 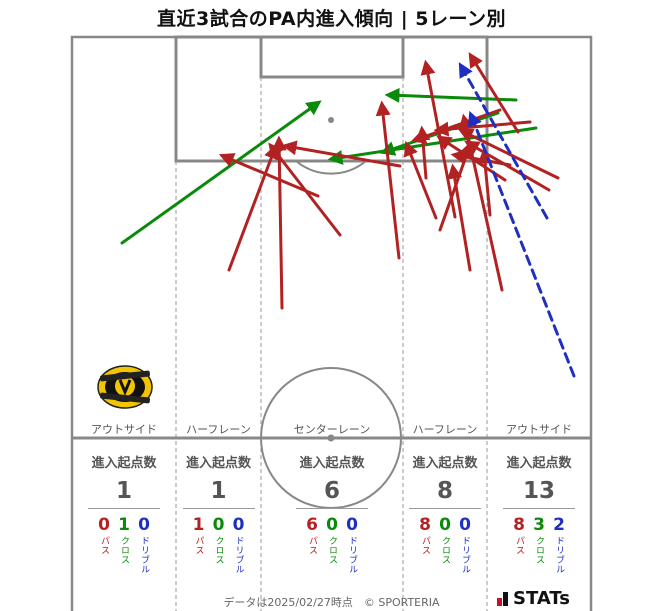 I want to click on type-breakdown: 8 パス 0 クロス 0 ドリブル, so click(x=445, y=544).